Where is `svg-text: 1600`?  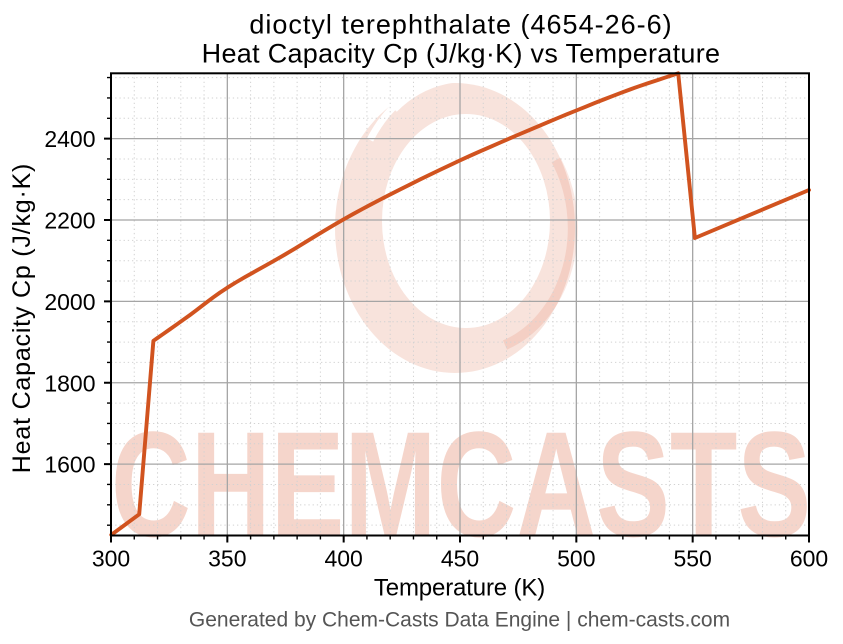
svg-text: 1600 is located at coordinates (69, 465).